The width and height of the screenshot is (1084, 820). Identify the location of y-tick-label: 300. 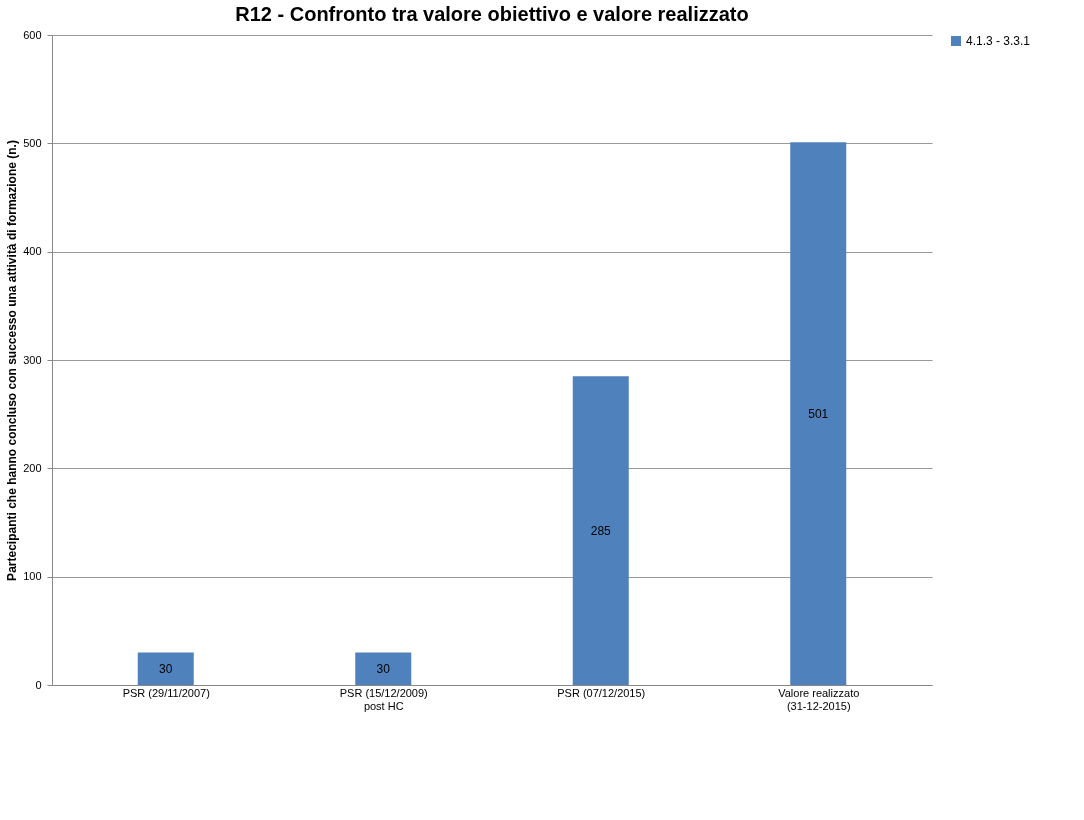
(32, 359).